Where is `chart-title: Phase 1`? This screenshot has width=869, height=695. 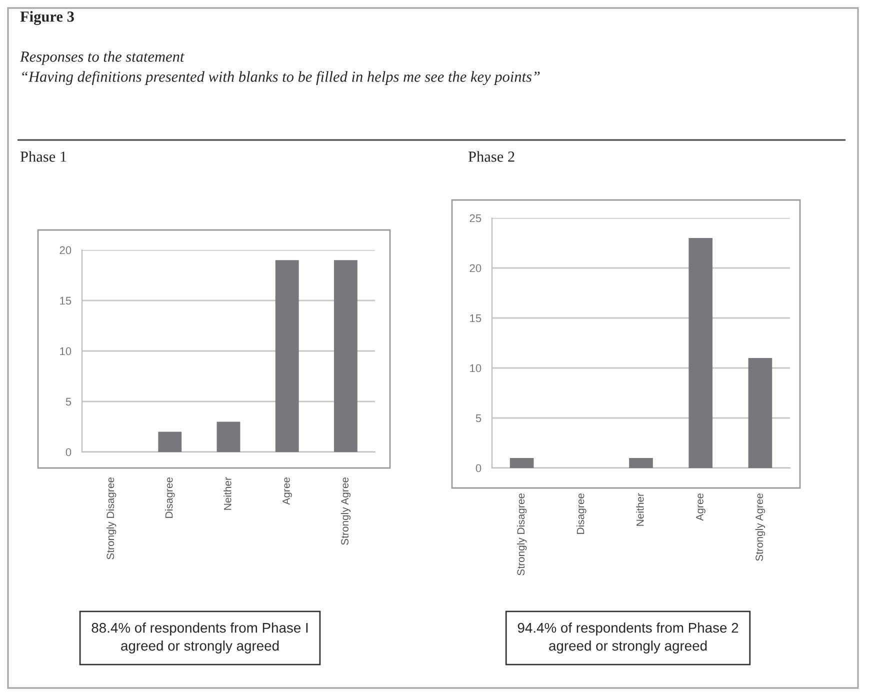 chart-title: Phase 1 is located at coordinates (43, 156).